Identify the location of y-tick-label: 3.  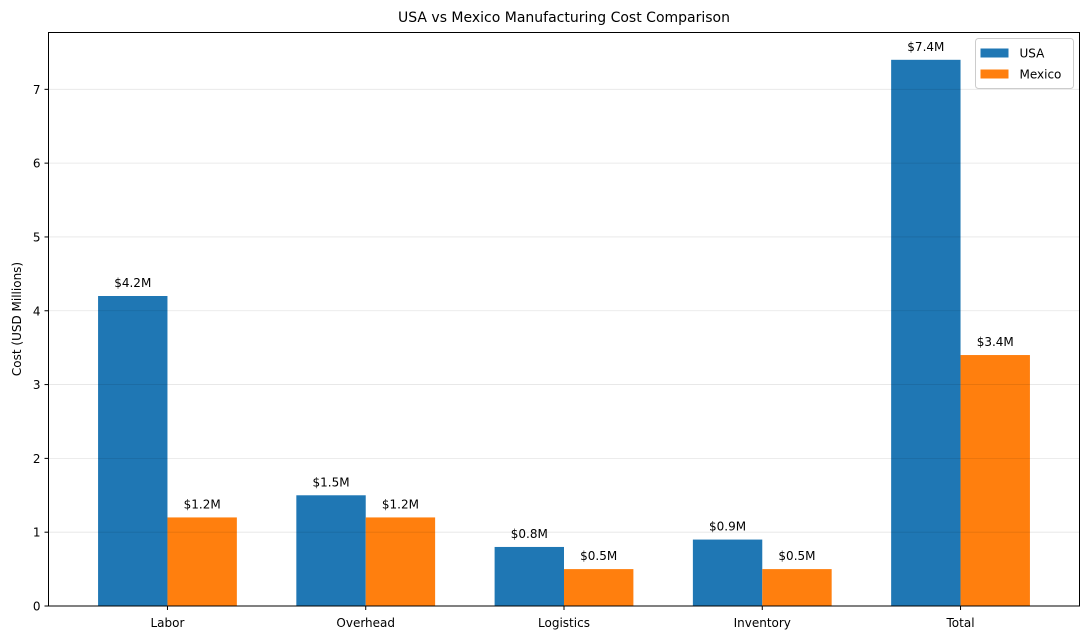
(37, 385).